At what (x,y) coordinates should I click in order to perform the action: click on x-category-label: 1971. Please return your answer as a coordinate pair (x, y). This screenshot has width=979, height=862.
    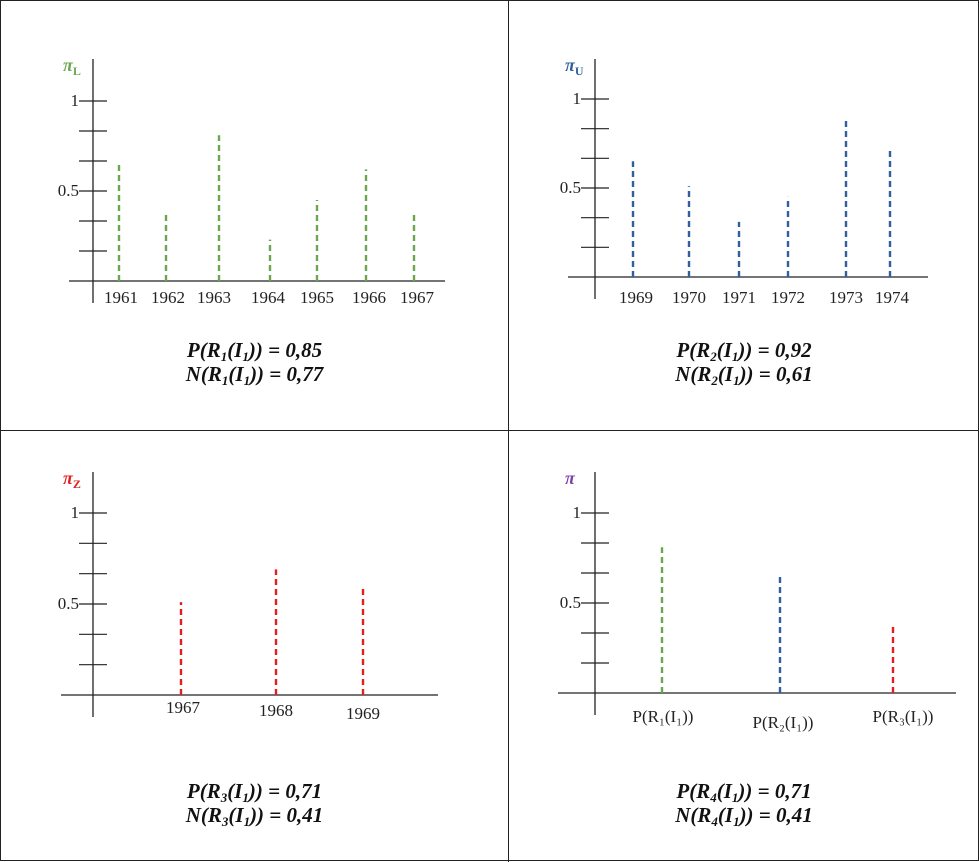
    Looking at the image, I should click on (739, 297).